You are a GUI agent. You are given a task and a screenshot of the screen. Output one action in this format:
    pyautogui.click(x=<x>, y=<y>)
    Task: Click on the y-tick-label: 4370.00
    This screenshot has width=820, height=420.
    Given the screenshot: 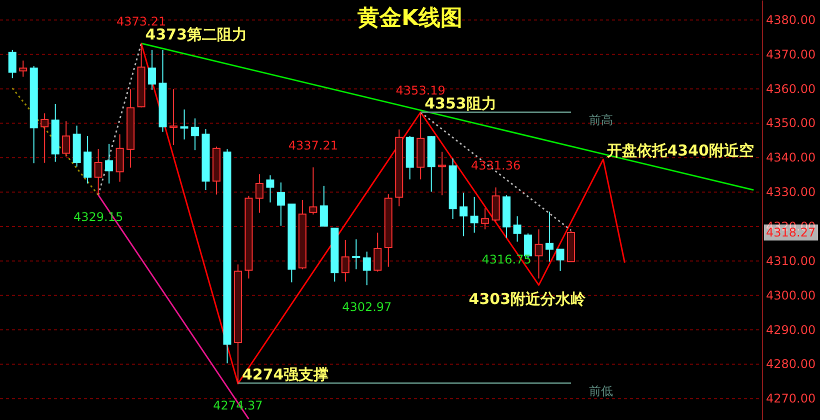 What is the action you would take?
    pyautogui.click(x=791, y=54)
    